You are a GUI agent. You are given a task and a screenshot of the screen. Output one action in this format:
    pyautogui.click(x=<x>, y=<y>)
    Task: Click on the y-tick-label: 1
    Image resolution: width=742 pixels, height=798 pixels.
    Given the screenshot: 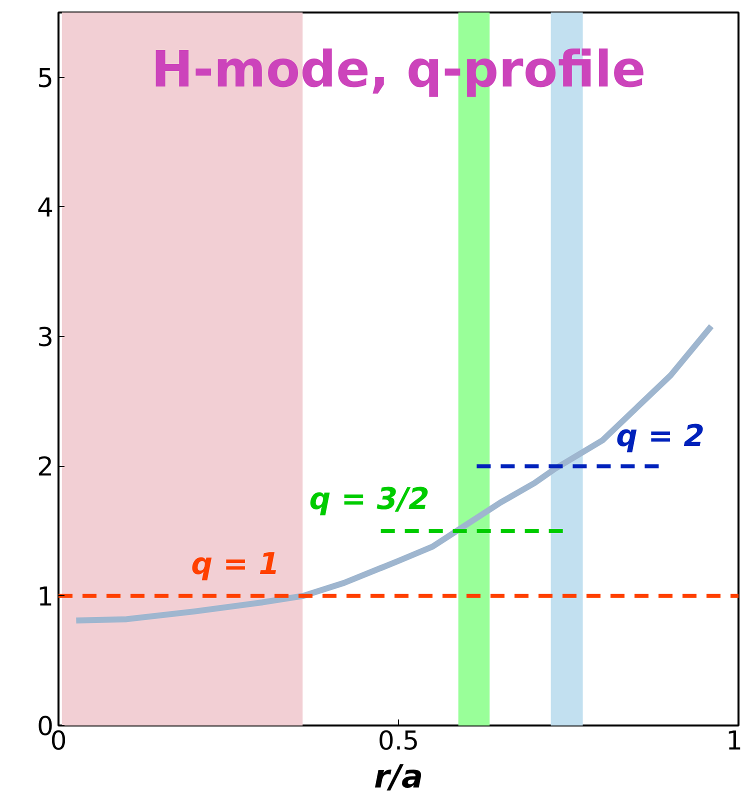 What is the action you would take?
    pyautogui.click(x=45, y=597)
    